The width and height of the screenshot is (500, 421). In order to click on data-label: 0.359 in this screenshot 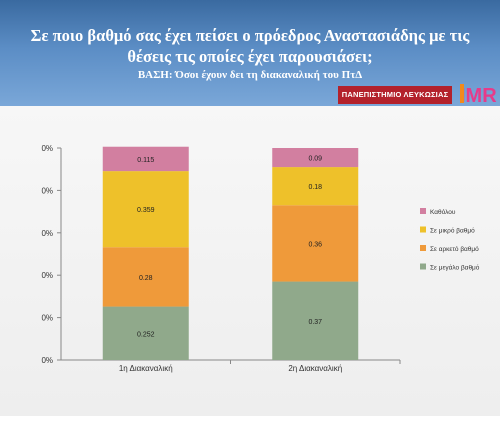, I will do `click(146, 210)`.